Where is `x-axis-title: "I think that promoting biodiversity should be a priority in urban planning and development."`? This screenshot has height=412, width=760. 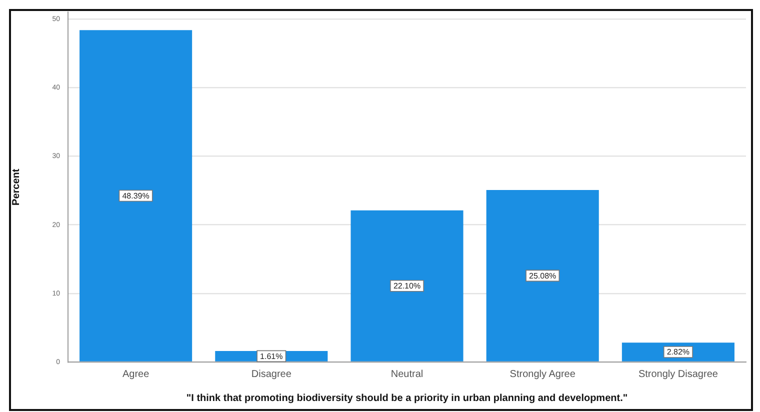
x-axis-title: "I think that promoting biodiversity should be a priority in urban planning and development." is located at coordinates (407, 398).